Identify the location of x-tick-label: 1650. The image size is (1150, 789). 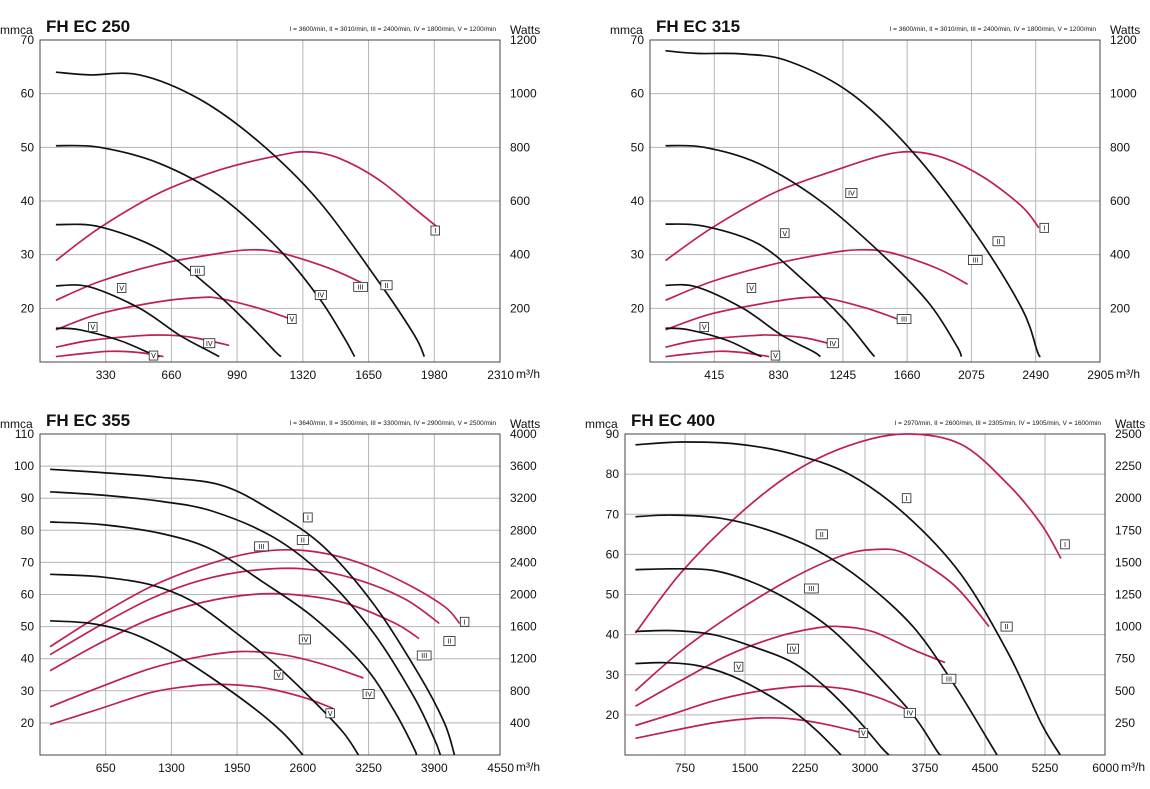
(368, 375).